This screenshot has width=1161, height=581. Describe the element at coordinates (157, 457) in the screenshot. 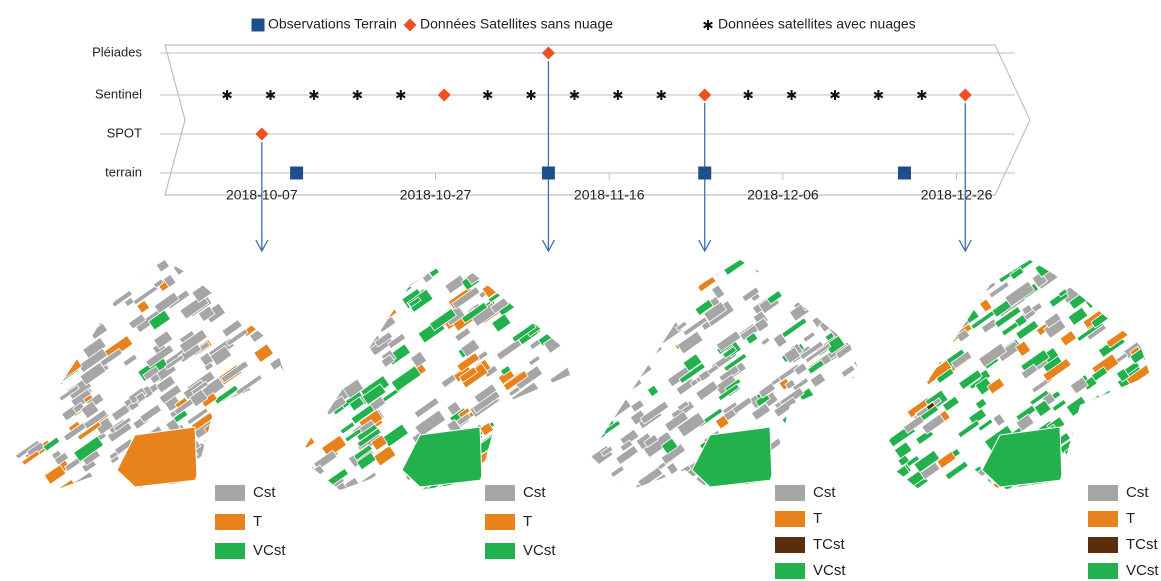

I see `big-parcel` at that location.